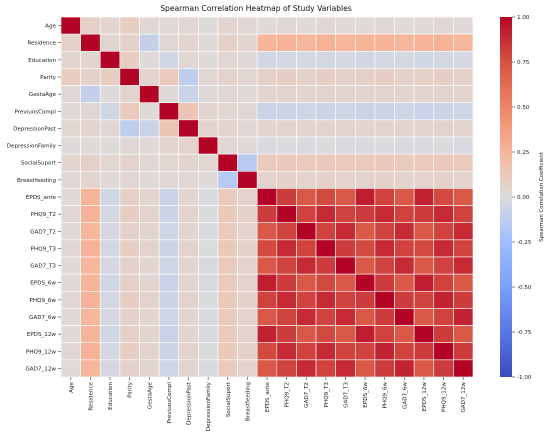 Image resolution: width=550 pixels, height=435 pixels. I want to click on y-tick-label: EPDS_12w, so click(42, 335).